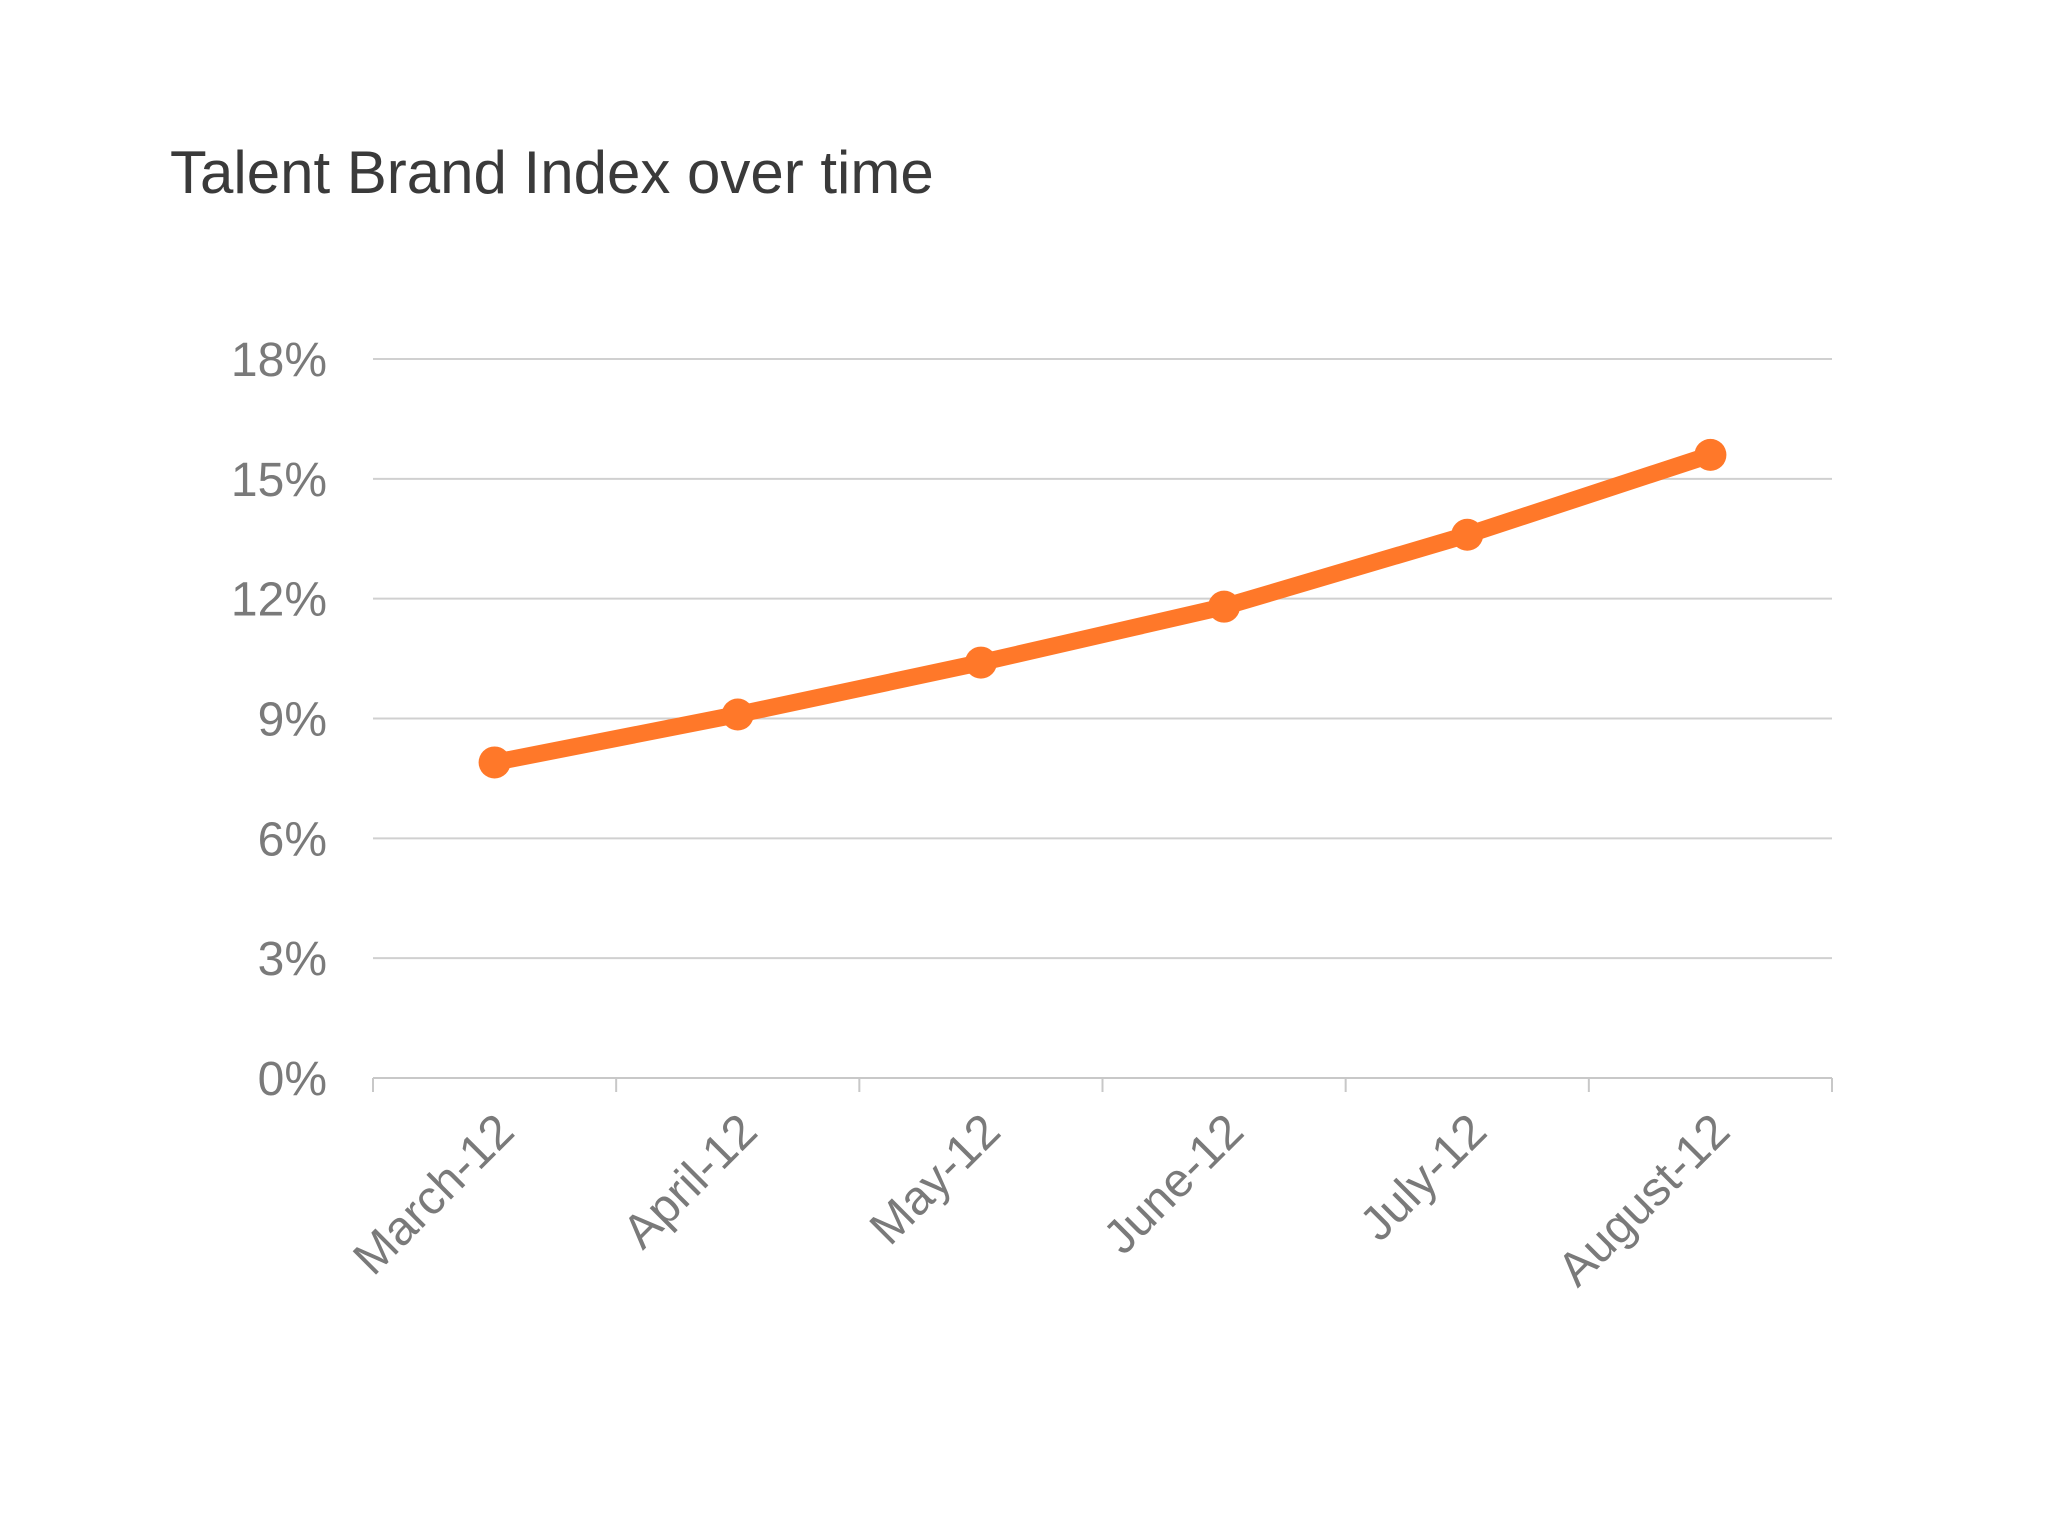  I want to click on y-tick-label: 9%, so click(292, 720).